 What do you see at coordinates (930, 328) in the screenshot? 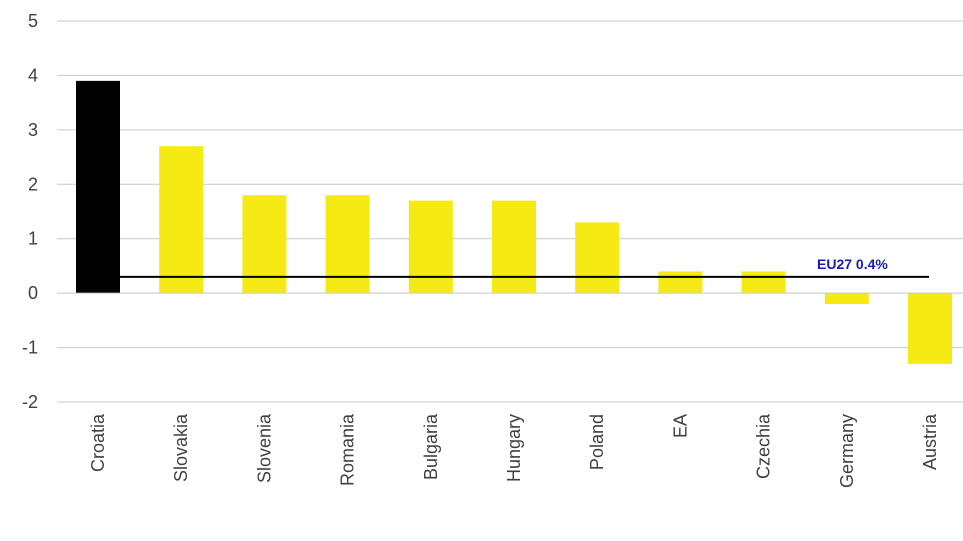
I see `bar-austria` at bounding box center [930, 328].